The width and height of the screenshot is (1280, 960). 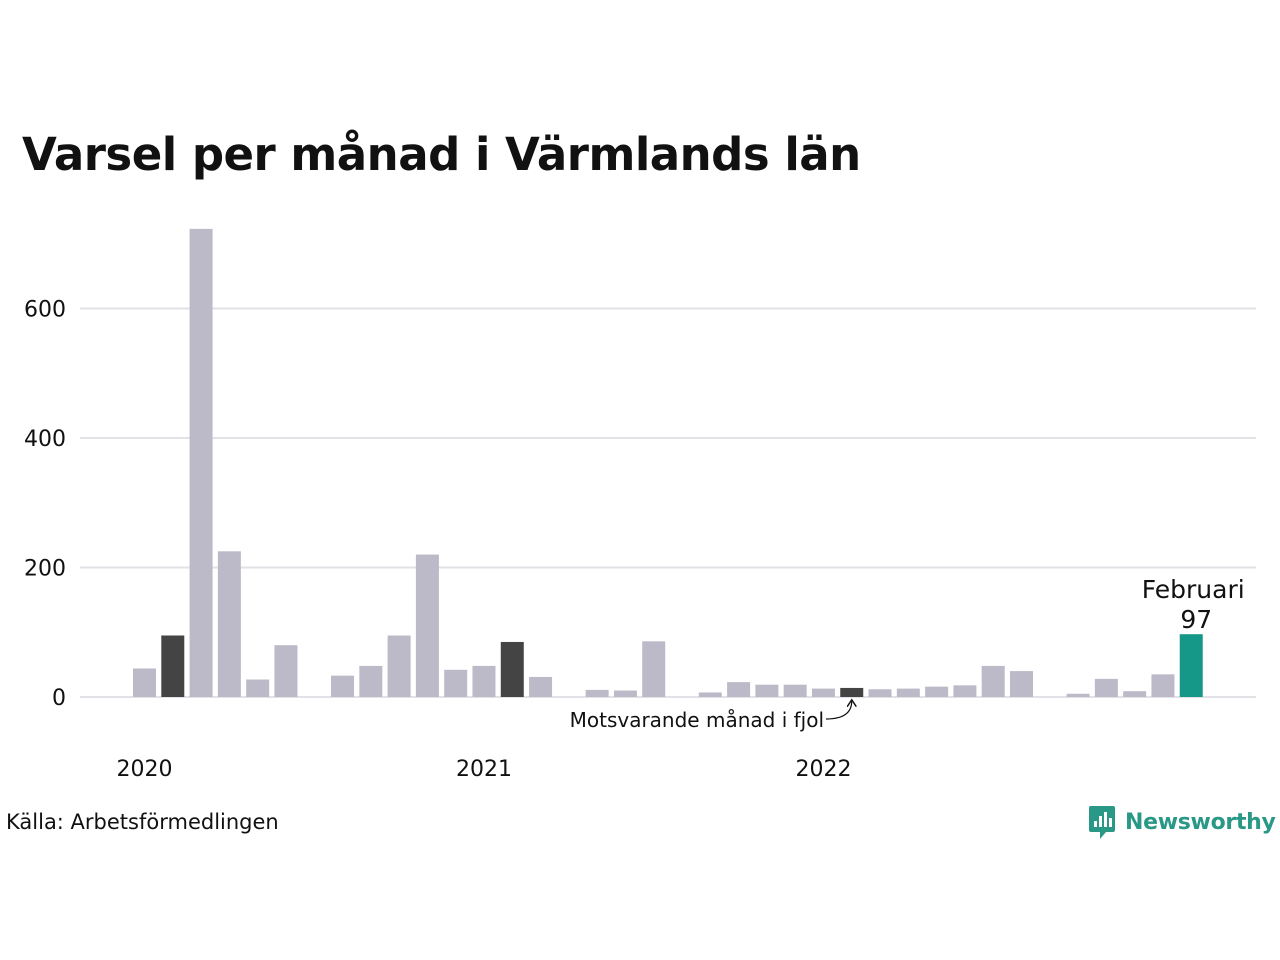 I want to click on newsworthy-logo: Newsworthy, so click(x=1182, y=822).